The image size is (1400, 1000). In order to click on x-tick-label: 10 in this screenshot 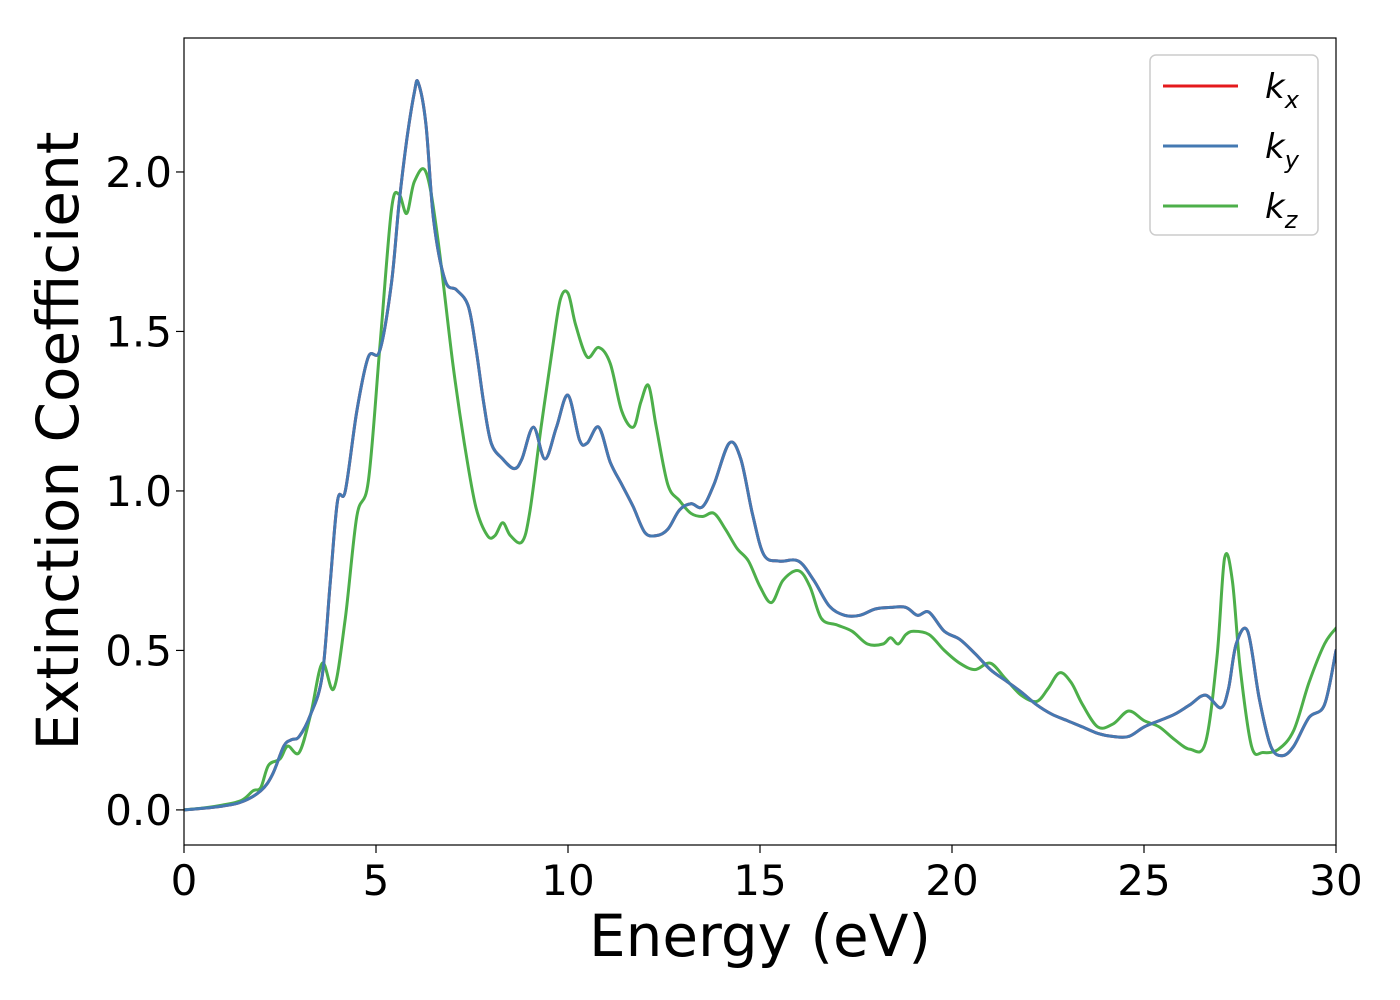, I will do `click(567, 880)`.